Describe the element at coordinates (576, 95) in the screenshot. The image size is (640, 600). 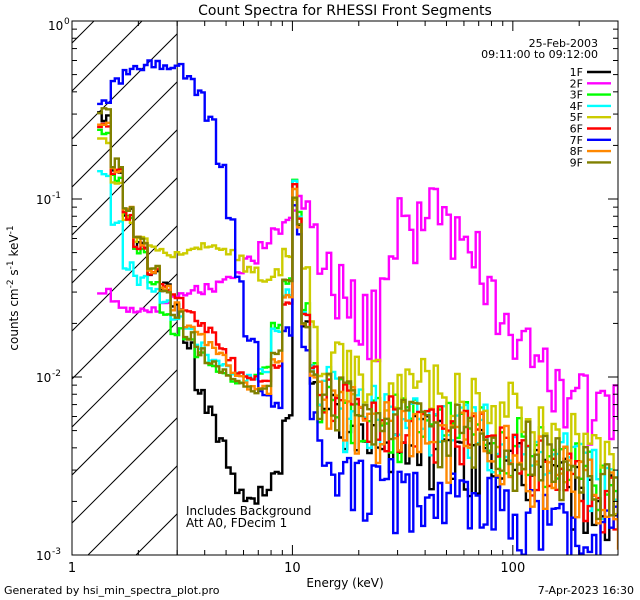
I see `legend-label-3F: 3F` at that location.